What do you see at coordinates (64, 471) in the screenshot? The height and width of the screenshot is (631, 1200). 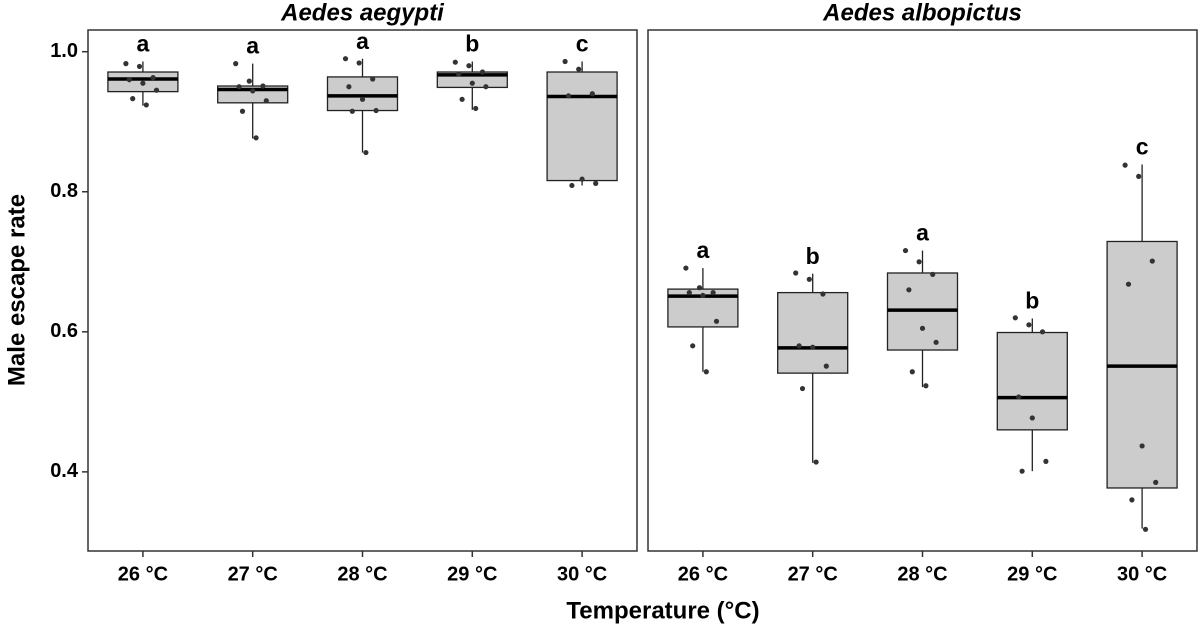 I see `y-tick-label: 0.4` at bounding box center [64, 471].